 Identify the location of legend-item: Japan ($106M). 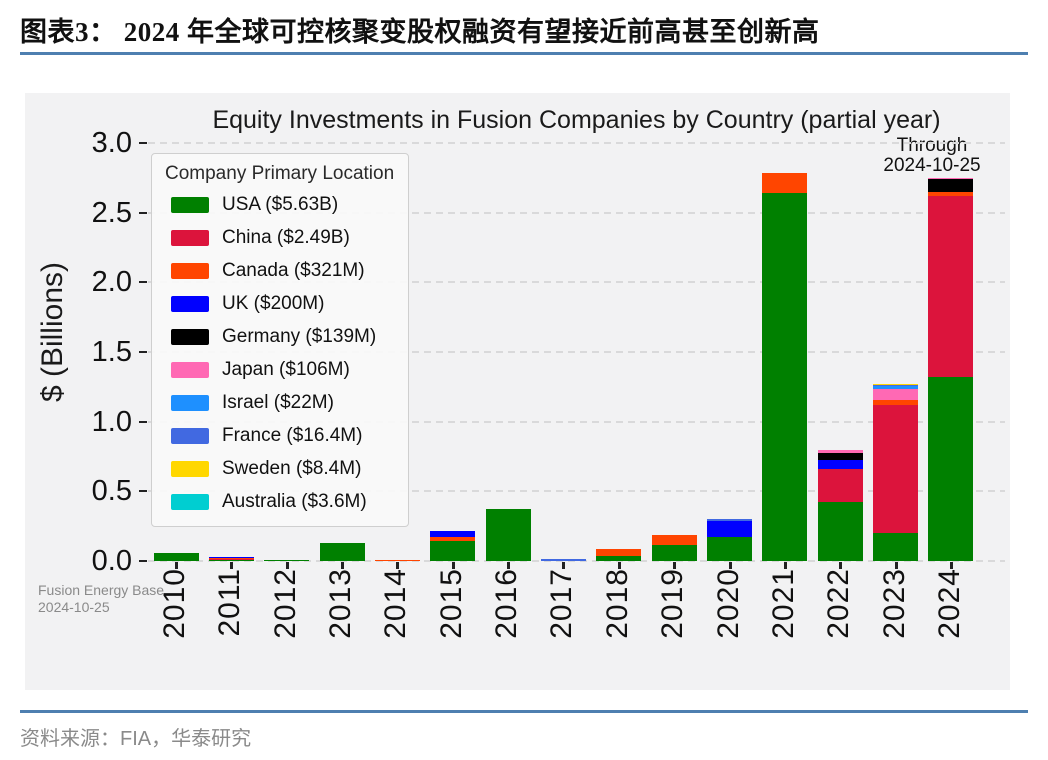
(283, 370).